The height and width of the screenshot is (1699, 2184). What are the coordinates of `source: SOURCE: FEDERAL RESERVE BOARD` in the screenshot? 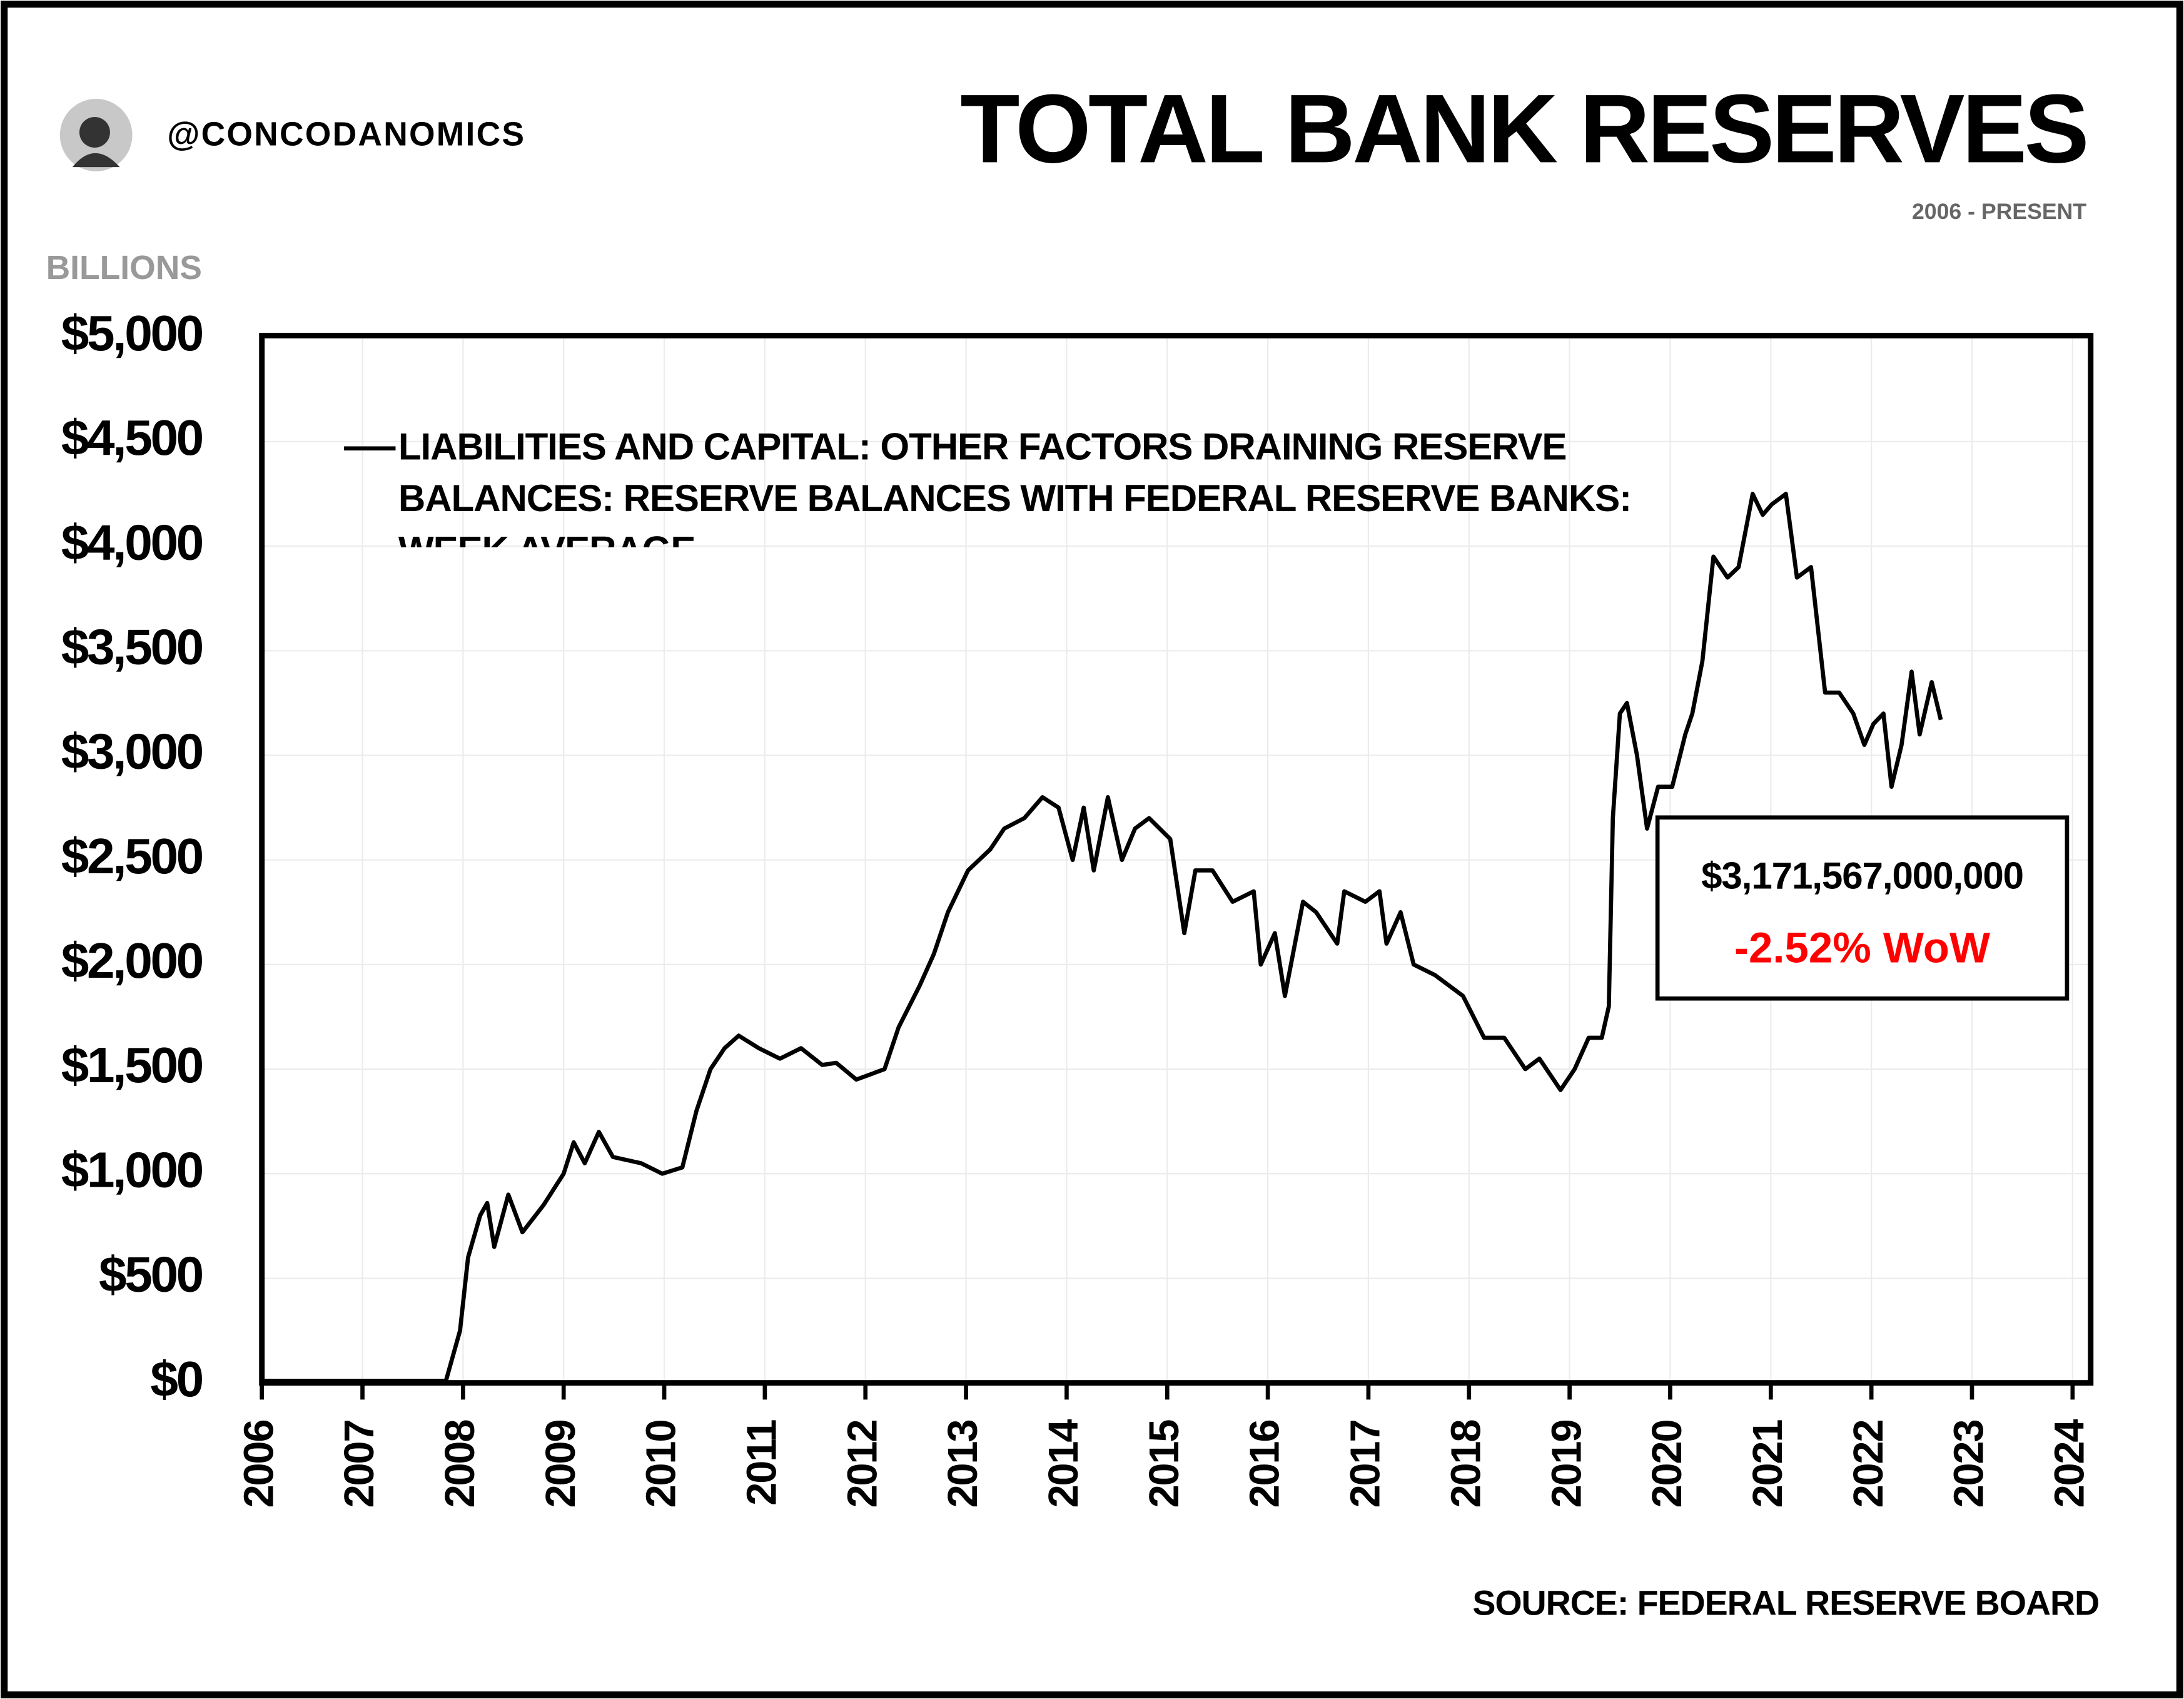 It's located at (1785, 1603).